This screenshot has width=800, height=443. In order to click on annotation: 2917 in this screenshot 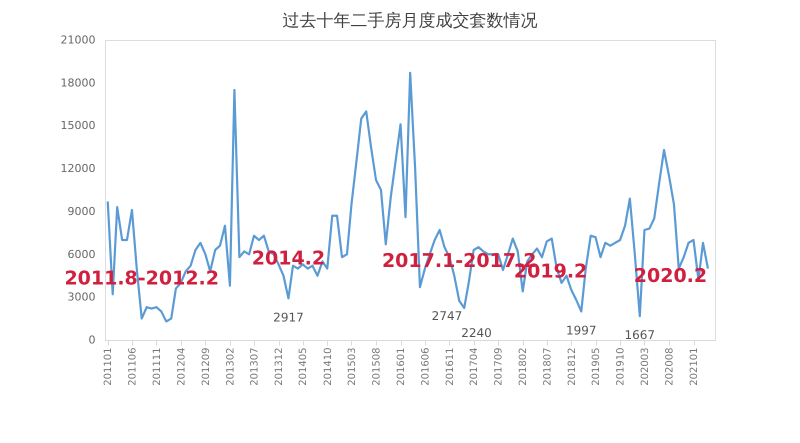, I will do `click(288, 317)`.